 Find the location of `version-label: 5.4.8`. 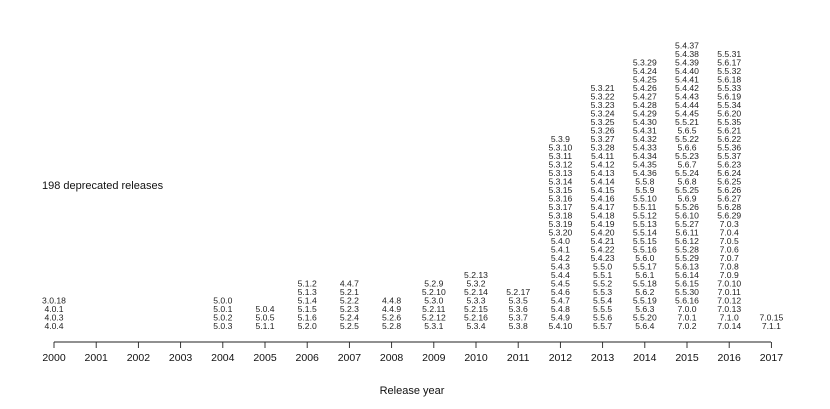

version-label: 5.4.8 is located at coordinates (560, 309).